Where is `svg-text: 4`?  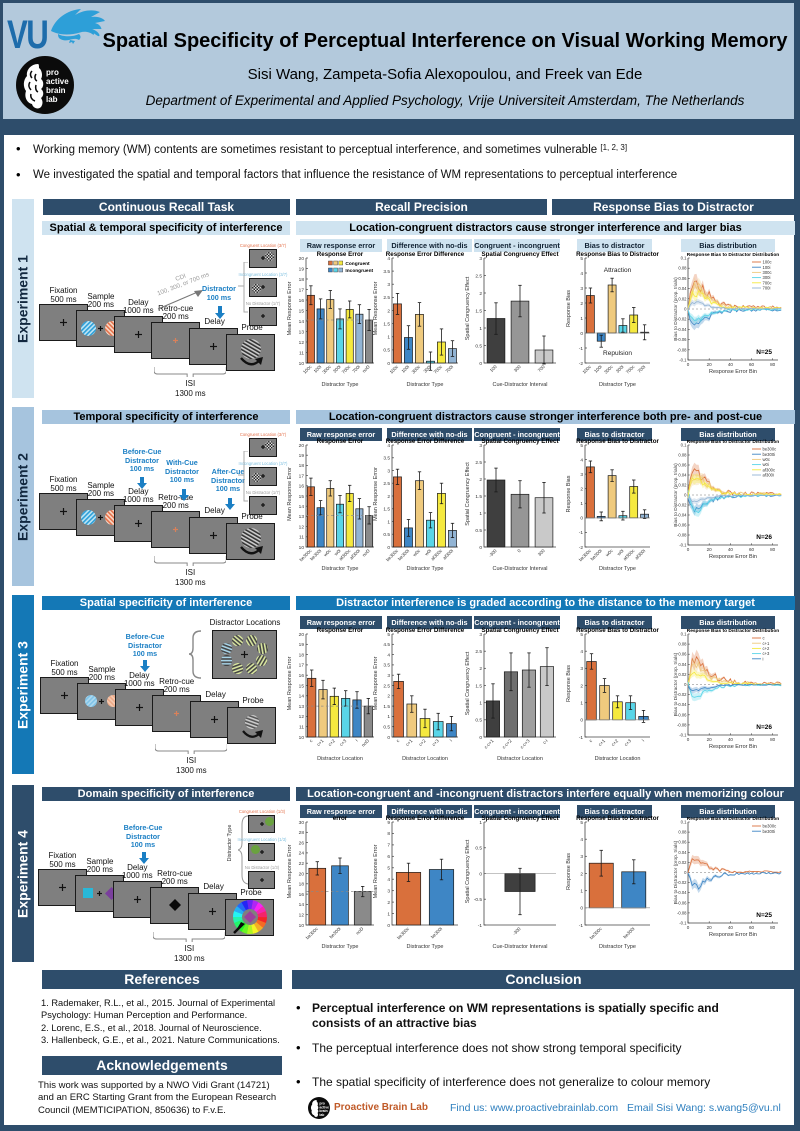
svg-text: 4 is located at coordinates (581, 274).